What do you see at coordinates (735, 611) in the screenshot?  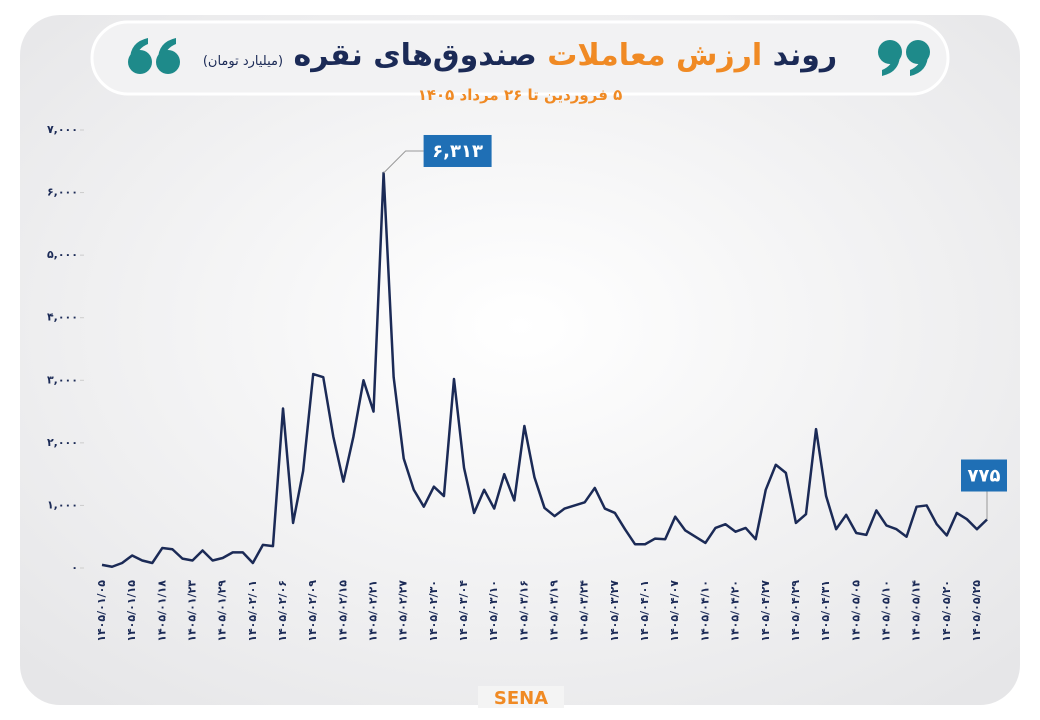 I see `x-tick-label: ۱۴۰۵/۰۴/۲۰` at bounding box center [735, 611].